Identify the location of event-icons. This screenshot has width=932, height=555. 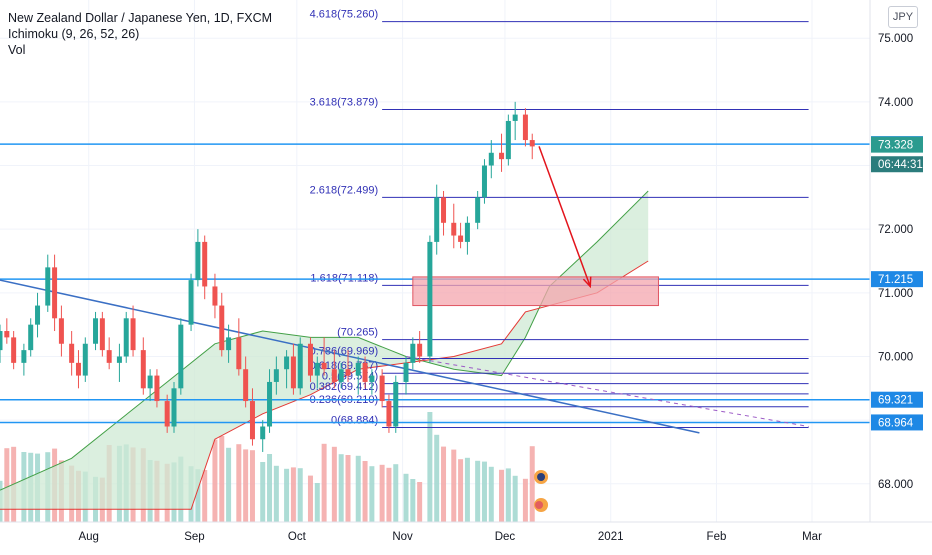
(541, 491).